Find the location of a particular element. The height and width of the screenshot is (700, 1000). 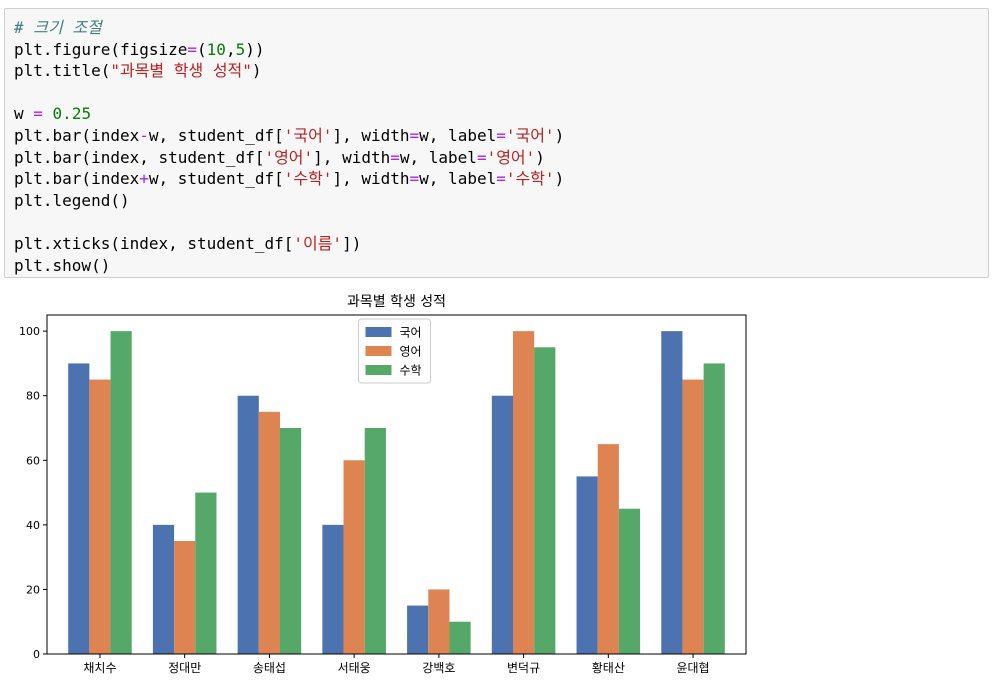

code-line: plt.xticks(index, student_df['이름']) is located at coordinates (501, 244).